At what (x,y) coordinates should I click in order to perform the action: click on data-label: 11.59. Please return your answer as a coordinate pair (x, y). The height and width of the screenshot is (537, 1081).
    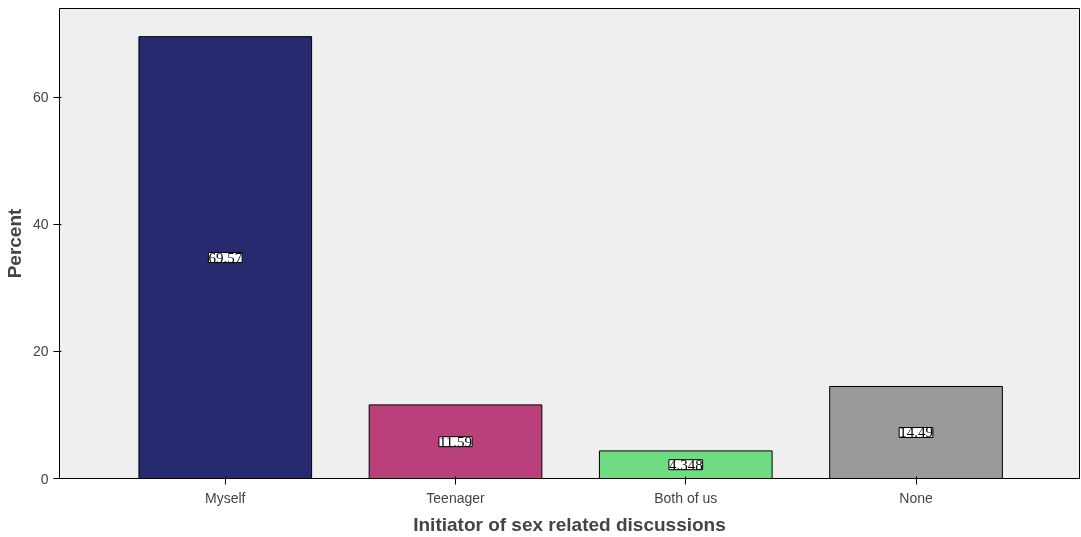
    Looking at the image, I should click on (455, 441).